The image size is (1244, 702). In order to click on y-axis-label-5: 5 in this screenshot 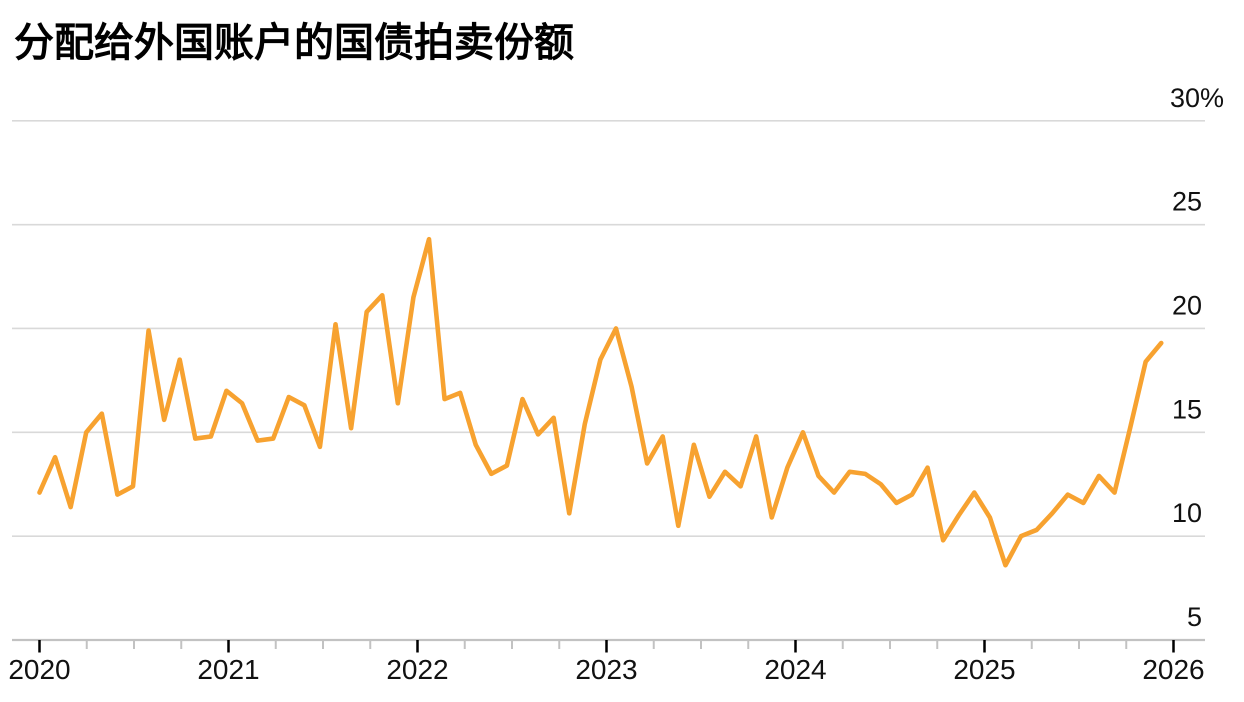, I will do `click(1194, 617)`.